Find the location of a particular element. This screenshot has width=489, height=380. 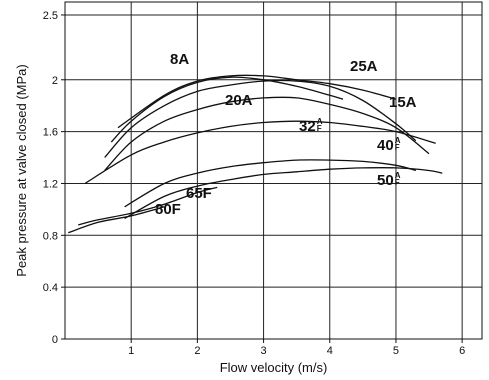

series-label-65f: 65F is located at coordinates (199, 193).